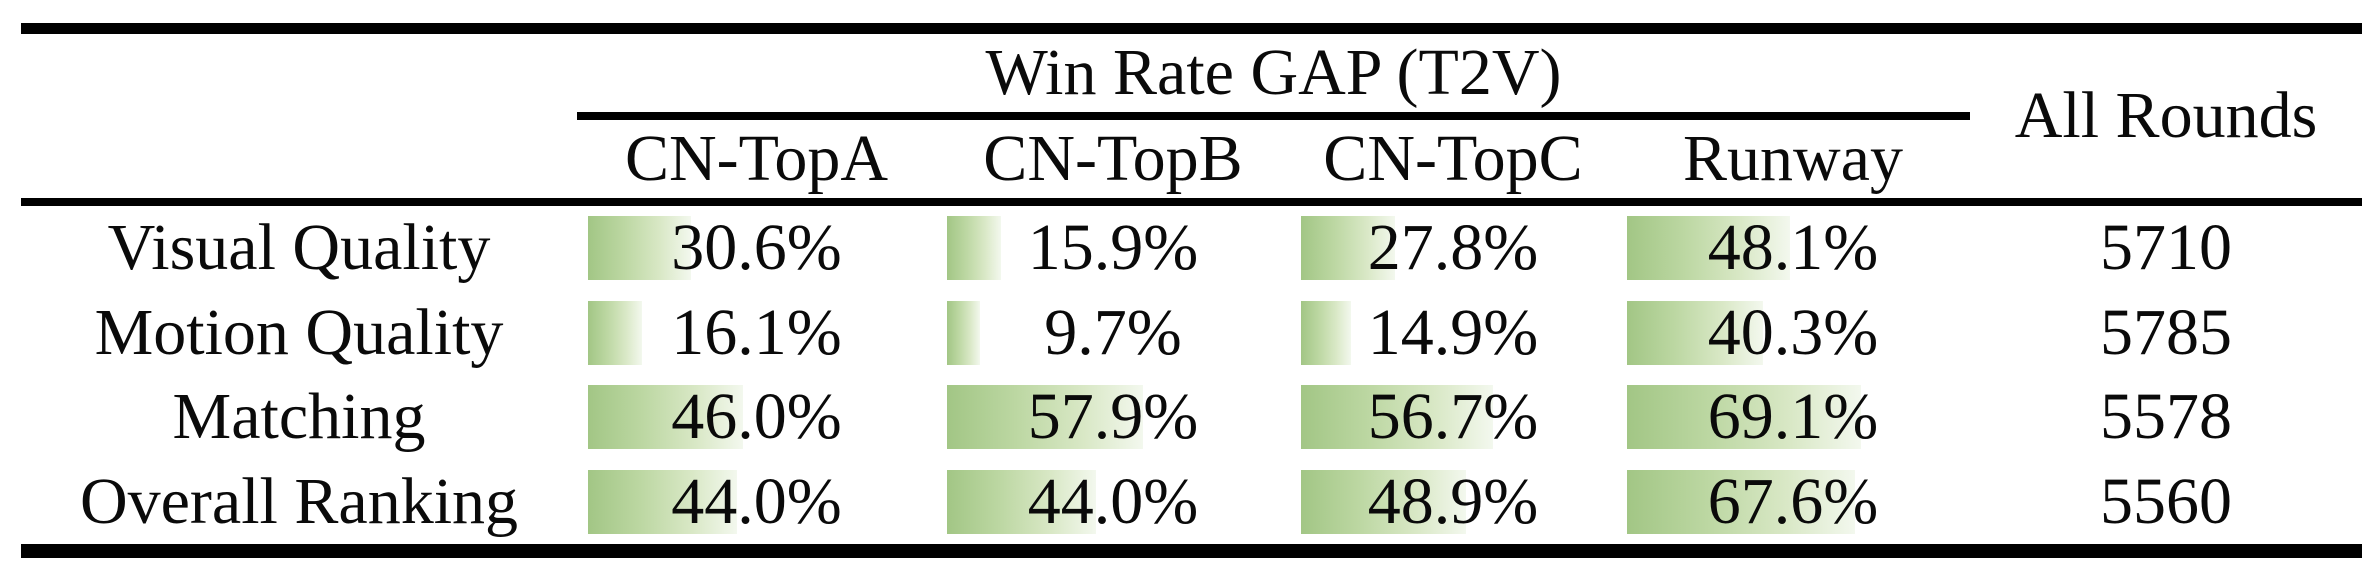 This screenshot has width=2376, height=568. What do you see at coordinates (1273, 116) in the screenshot?
I see `group-header-underline-rule` at bounding box center [1273, 116].